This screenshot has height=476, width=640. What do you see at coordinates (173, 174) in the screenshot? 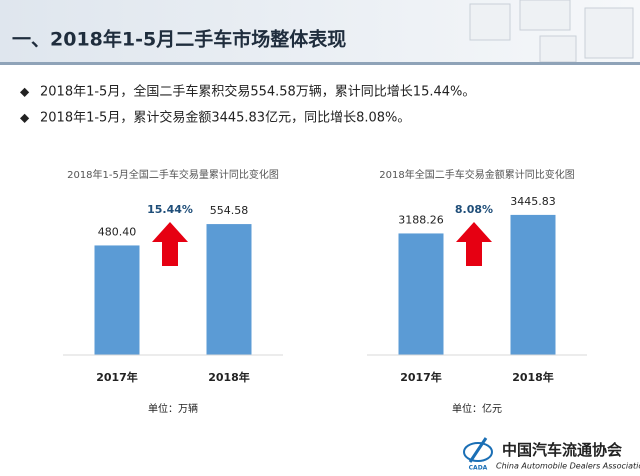
I see `chart-title: 2018年1-5月全国二手车交易量累计同比变化图` at bounding box center [173, 174].